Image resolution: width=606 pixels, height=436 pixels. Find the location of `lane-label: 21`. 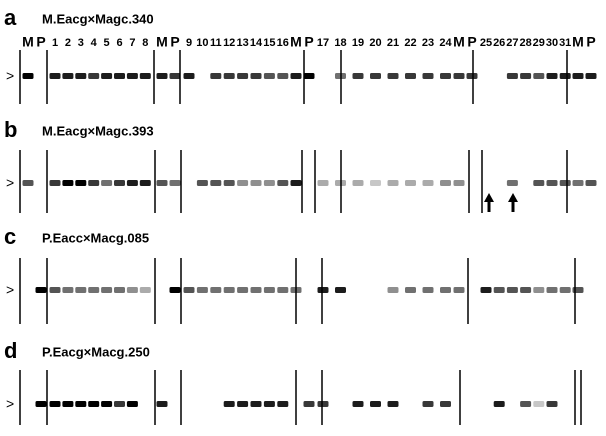

lane-label: 21 is located at coordinates (393, 43).